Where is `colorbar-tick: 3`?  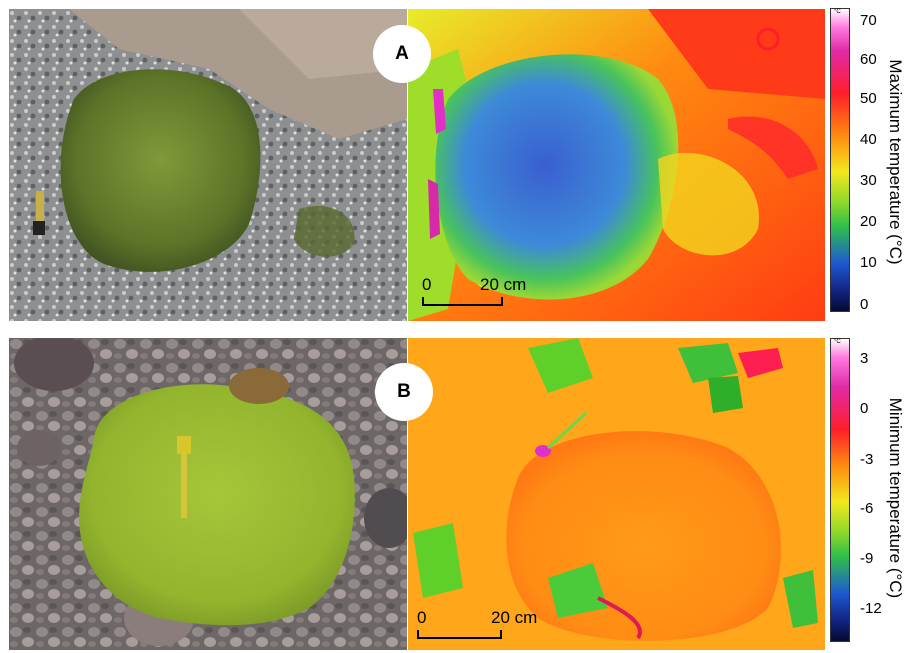
colorbar-tick: 3 is located at coordinates (864, 358).